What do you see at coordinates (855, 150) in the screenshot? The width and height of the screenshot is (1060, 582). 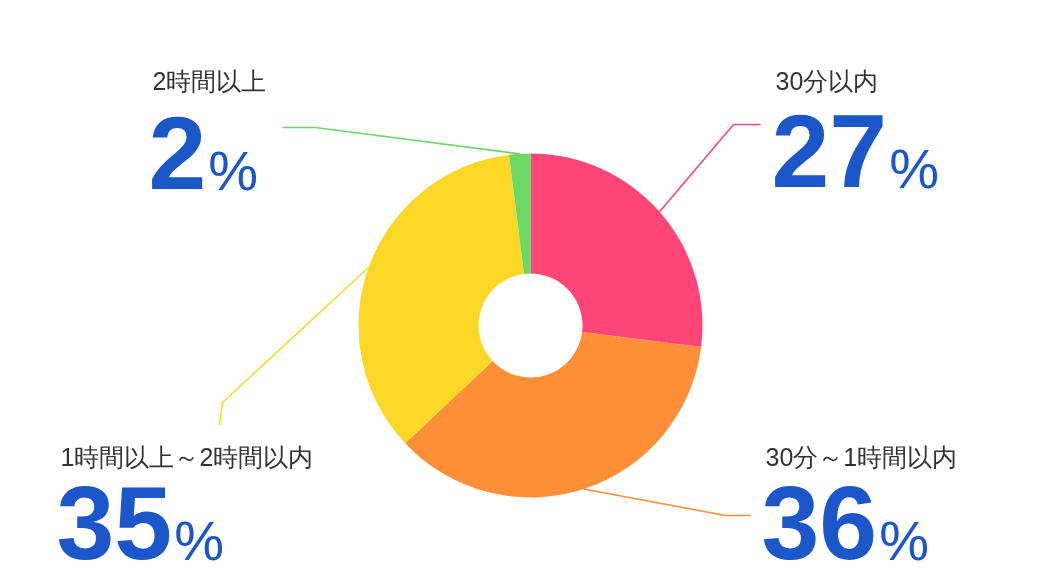 I see `data-label: 27%` at bounding box center [855, 150].